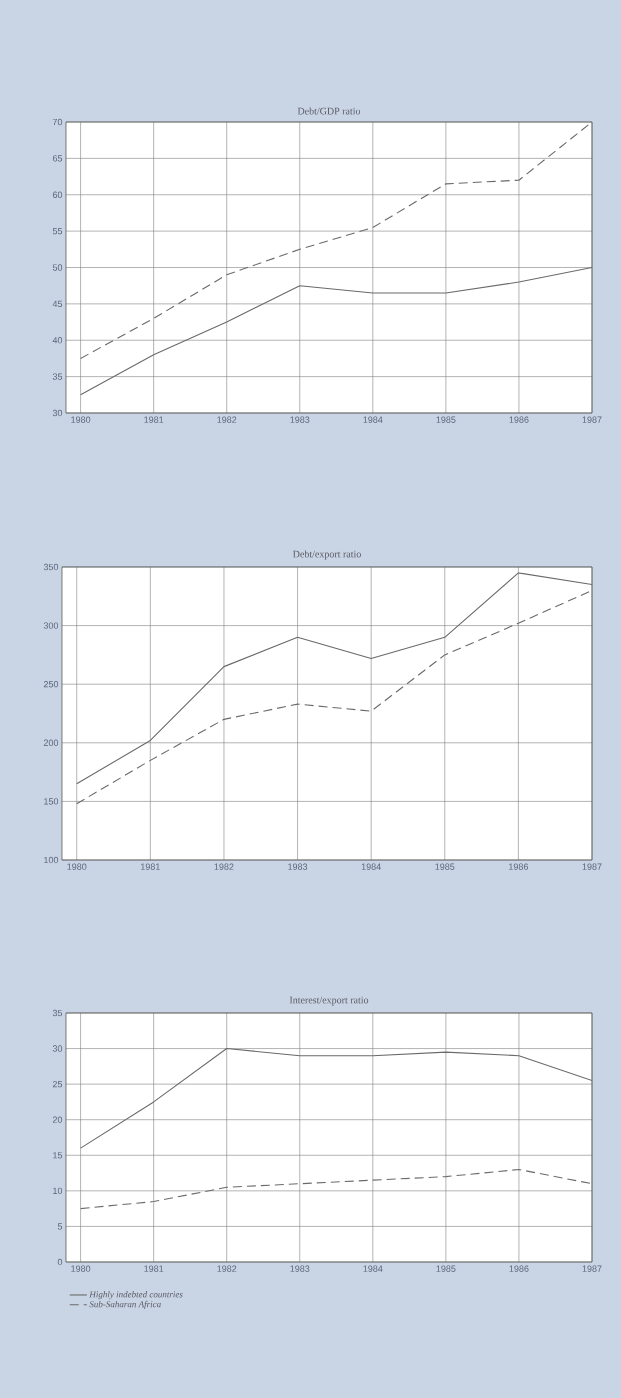  What do you see at coordinates (57, 1119) in the screenshot?
I see `y-tick-label: 20` at bounding box center [57, 1119].